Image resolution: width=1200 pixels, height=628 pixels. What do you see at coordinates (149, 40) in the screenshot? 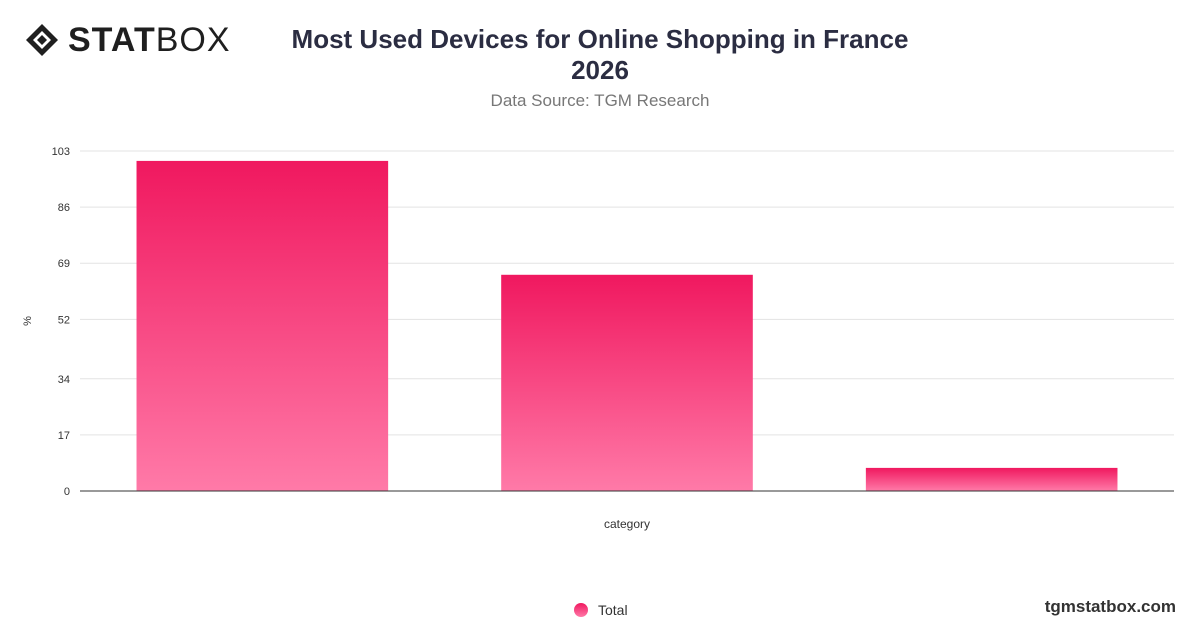
I see `logo-wordmark: STATBOX` at bounding box center [149, 40].